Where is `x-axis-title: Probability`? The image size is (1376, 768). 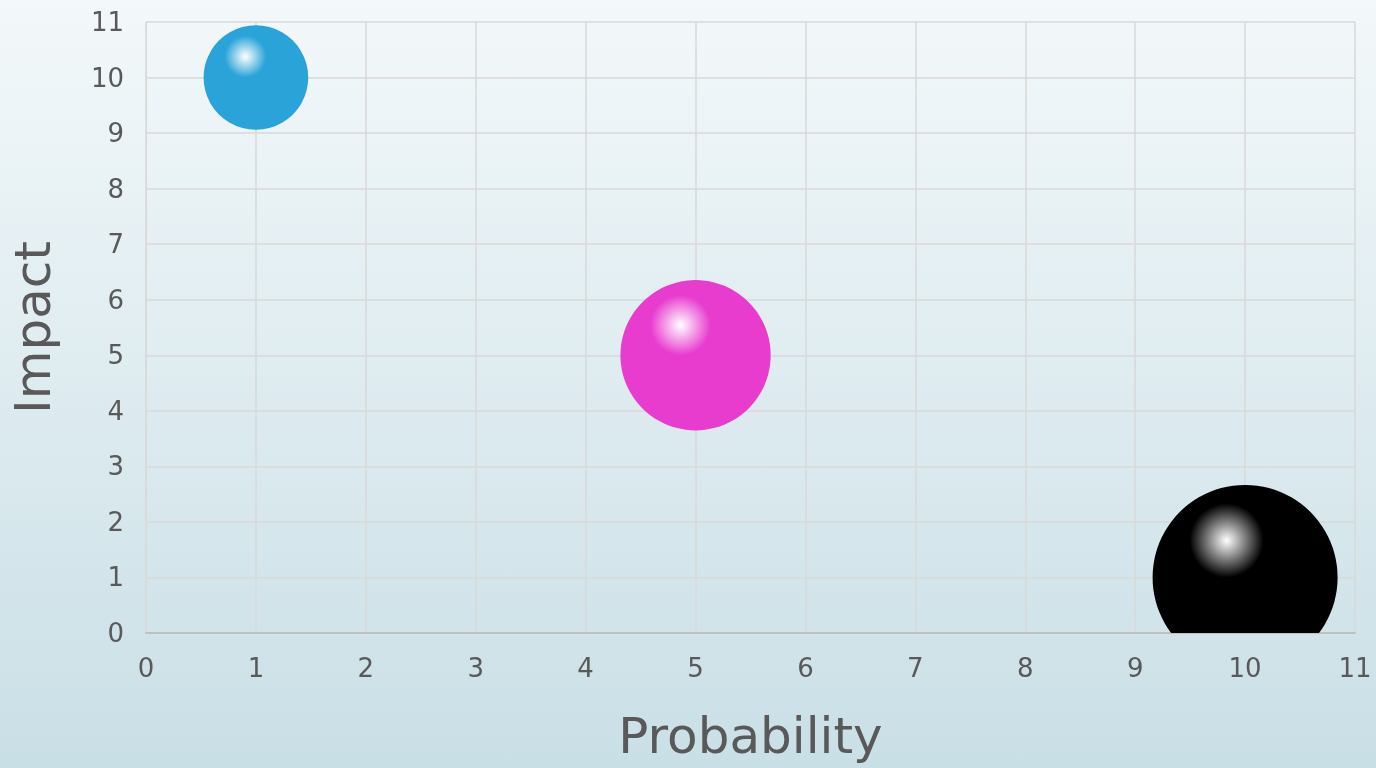
x-axis-title: Probability is located at coordinates (750, 736).